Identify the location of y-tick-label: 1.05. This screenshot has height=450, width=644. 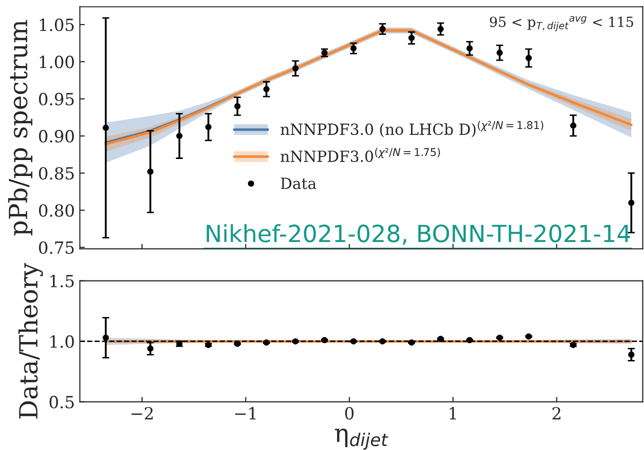
(57, 25).